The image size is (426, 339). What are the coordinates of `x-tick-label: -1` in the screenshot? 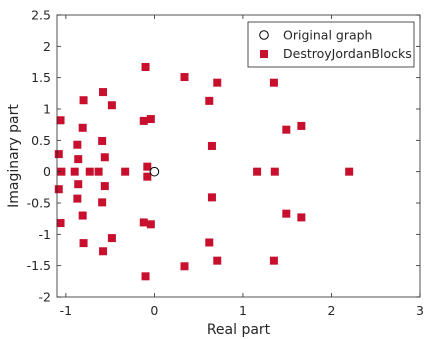 It's located at (66, 310).